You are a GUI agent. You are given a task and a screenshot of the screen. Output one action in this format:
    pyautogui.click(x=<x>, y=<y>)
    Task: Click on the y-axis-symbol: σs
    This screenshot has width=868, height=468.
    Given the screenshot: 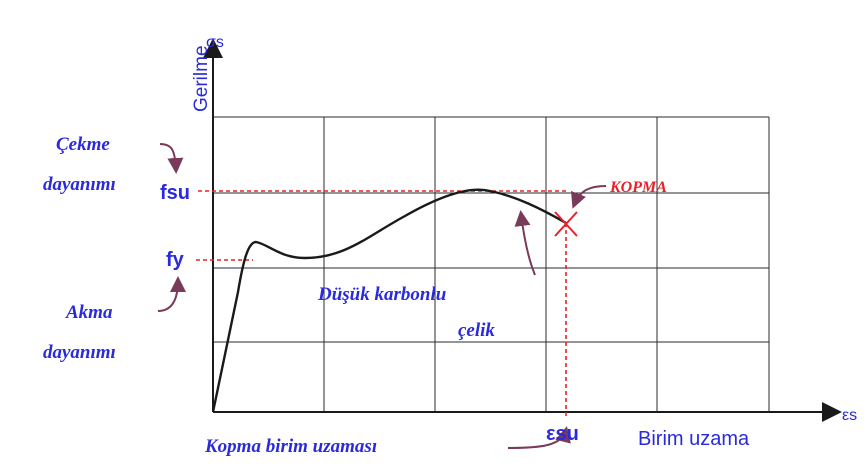 What is the action you would take?
    pyautogui.click(x=215, y=42)
    